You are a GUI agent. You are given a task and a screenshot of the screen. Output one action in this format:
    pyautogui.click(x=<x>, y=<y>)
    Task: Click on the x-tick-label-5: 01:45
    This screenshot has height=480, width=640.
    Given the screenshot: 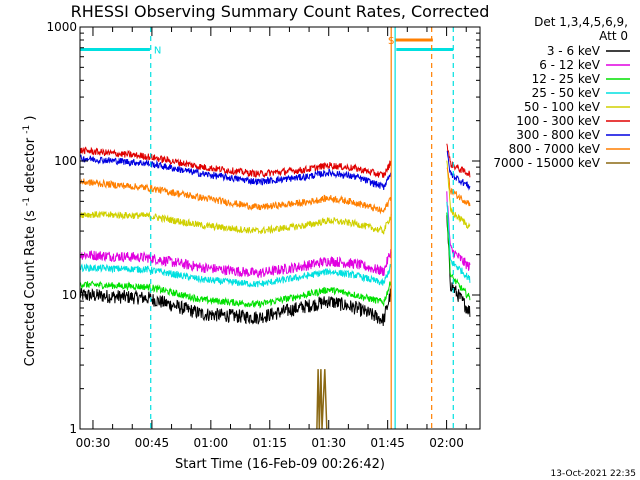 What is the action you would take?
    pyautogui.click(x=387, y=443)
    